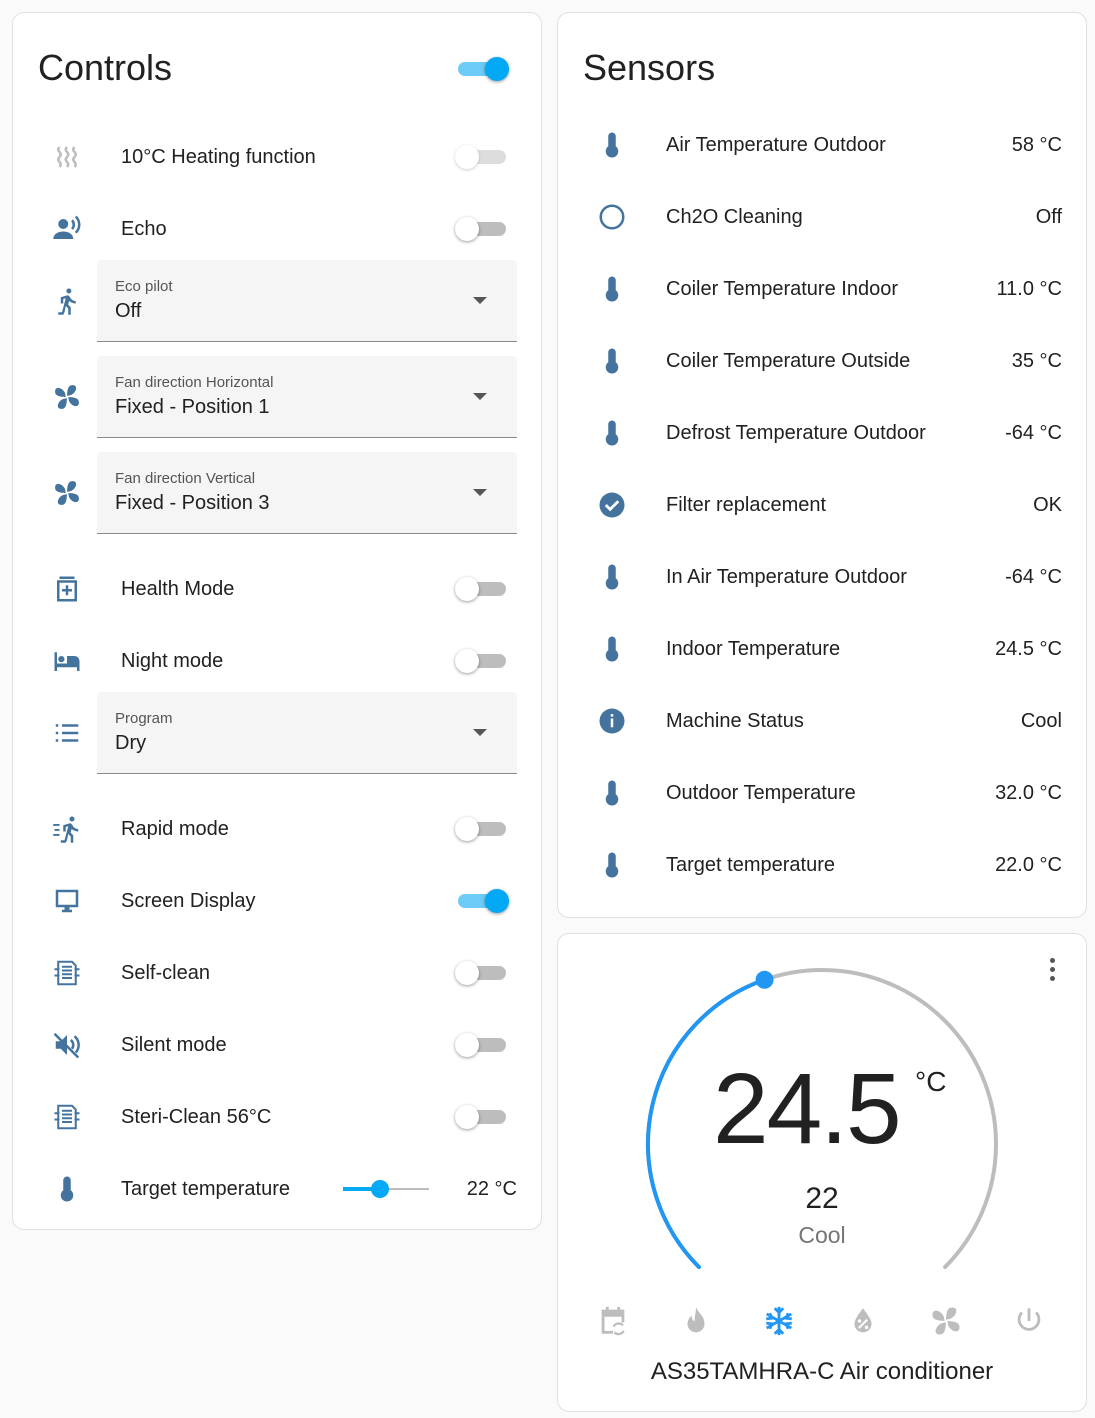  Describe the element at coordinates (822, 577) in the screenshot. I see `sensor-row: In Air Temperature Outdoor -64 °C` at that location.